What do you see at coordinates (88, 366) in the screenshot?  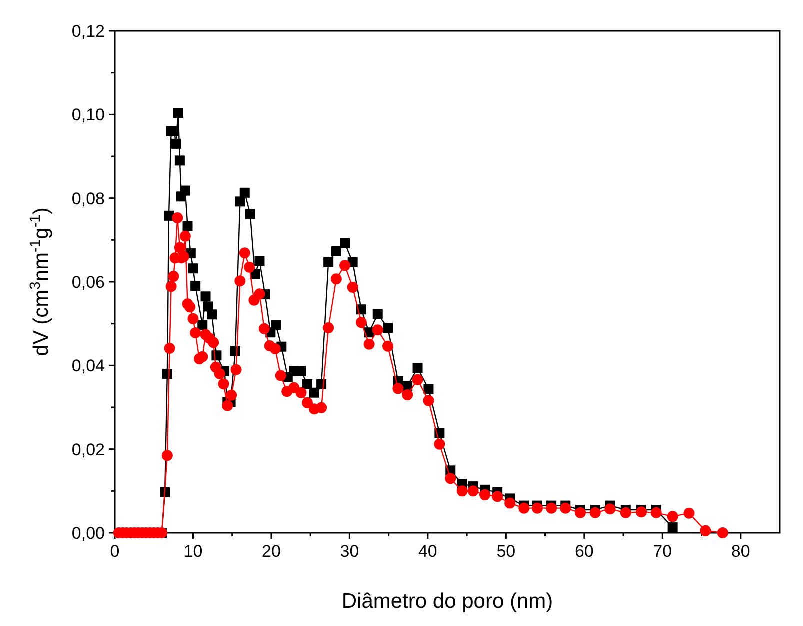 I see `y-tick-label: 0,04` at bounding box center [88, 366].